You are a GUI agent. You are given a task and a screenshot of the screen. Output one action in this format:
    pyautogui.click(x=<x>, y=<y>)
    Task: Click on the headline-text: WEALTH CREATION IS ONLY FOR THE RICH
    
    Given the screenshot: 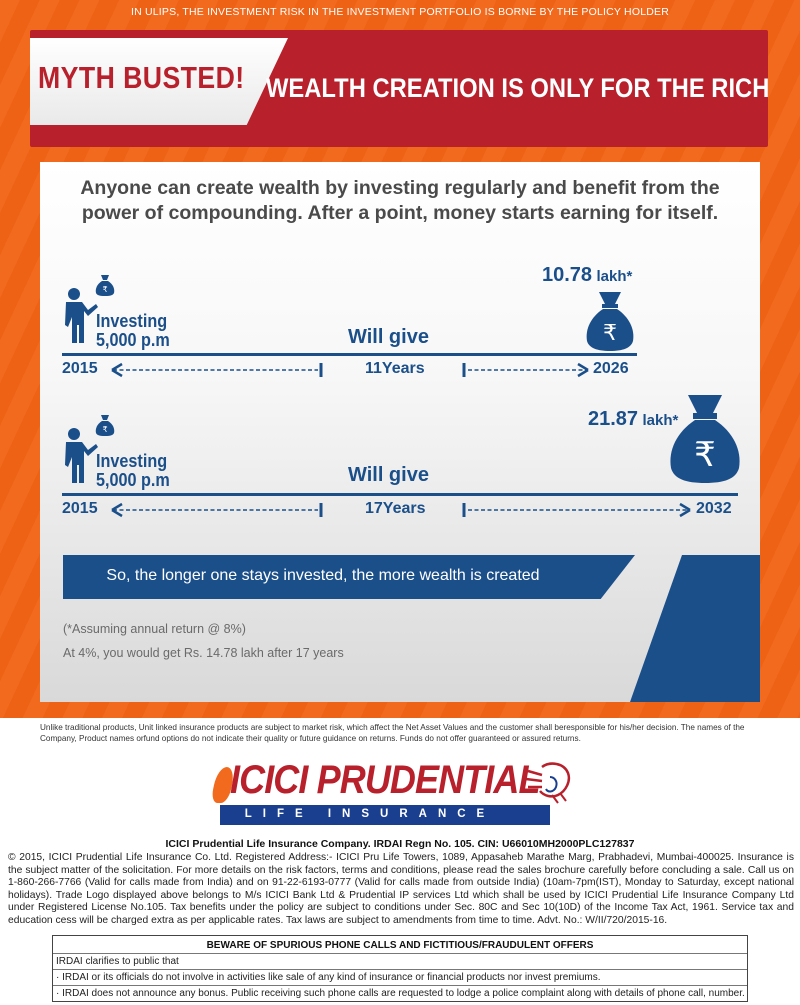 What is the action you would take?
    pyautogui.click(x=518, y=88)
    